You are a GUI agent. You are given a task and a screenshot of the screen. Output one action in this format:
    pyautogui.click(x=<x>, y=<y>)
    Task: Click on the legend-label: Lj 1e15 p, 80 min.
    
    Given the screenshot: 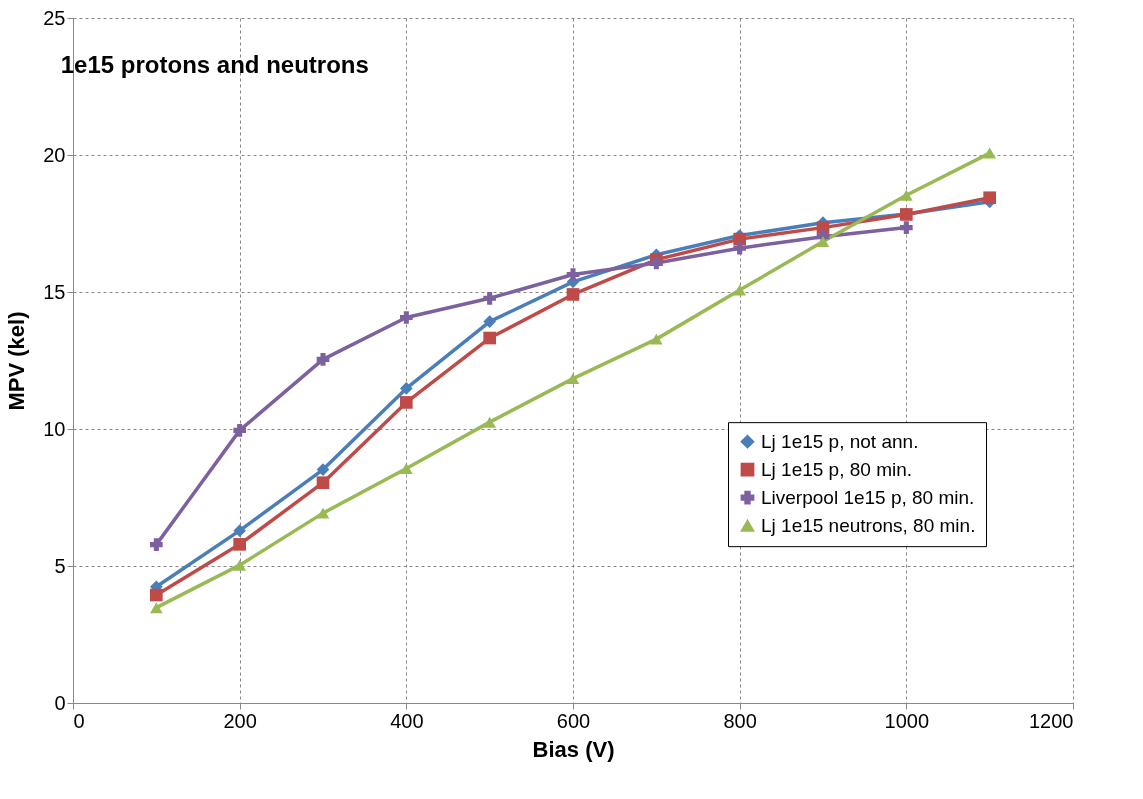 What is the action you would take?
    pyautogui.click(x=837, y=469)
    